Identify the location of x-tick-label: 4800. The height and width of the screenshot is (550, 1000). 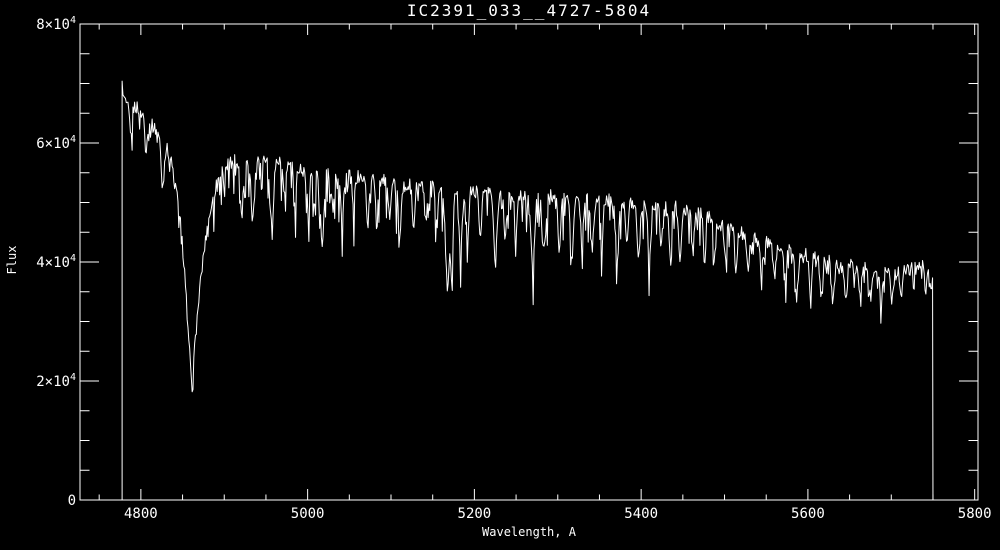
(141, 514).